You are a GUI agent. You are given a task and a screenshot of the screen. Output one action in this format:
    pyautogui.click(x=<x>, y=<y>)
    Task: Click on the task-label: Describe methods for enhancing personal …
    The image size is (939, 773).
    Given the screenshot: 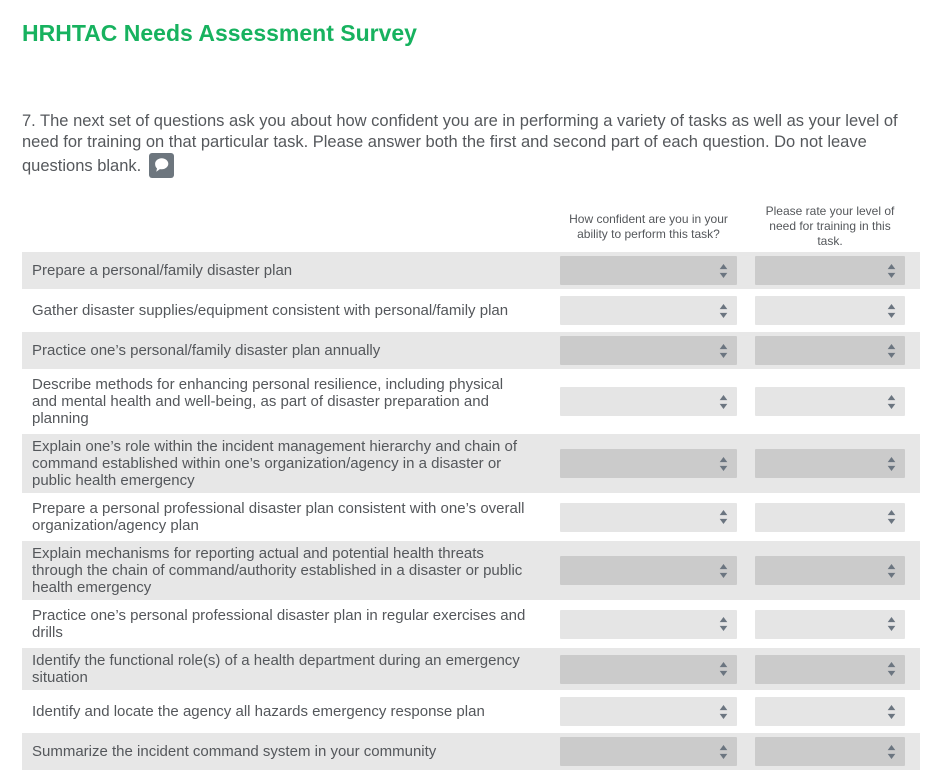 What is the action you would take?
    pyautogui.click(x=268, y=401)
    